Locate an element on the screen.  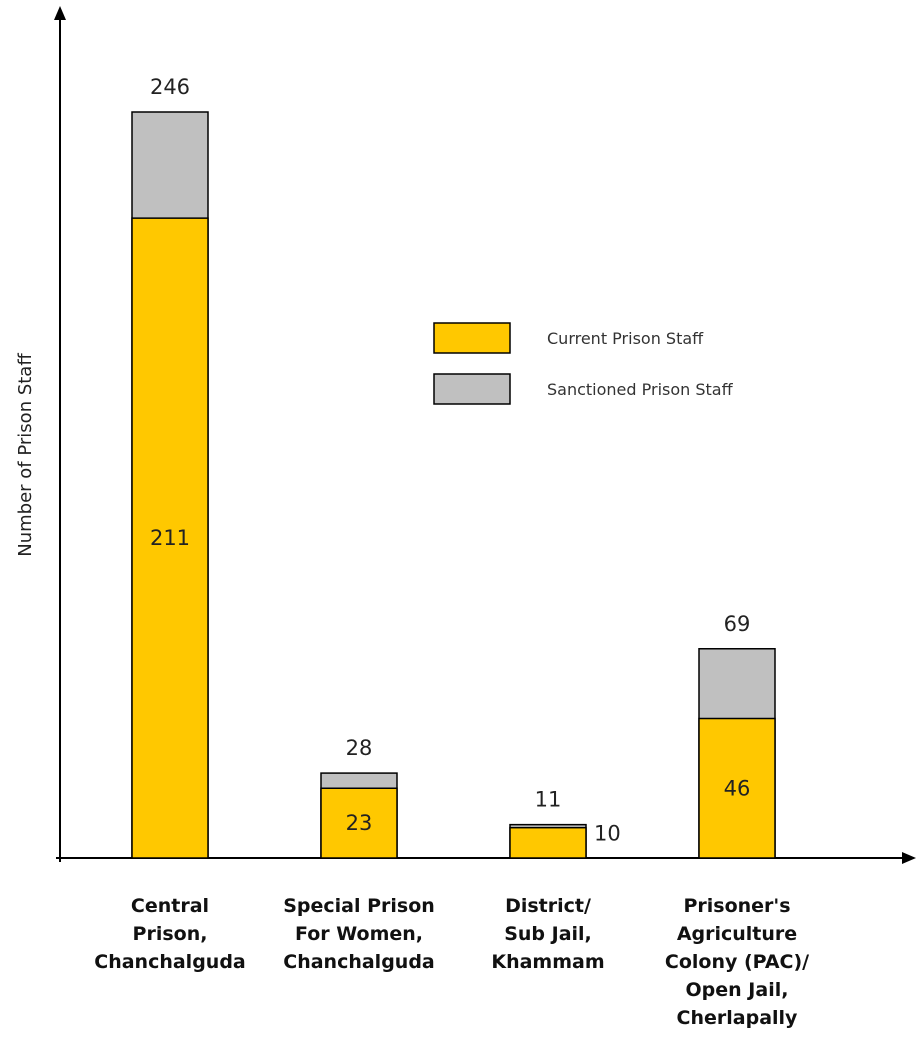
data-label-current: 211 is located at coordinates (170, 538).